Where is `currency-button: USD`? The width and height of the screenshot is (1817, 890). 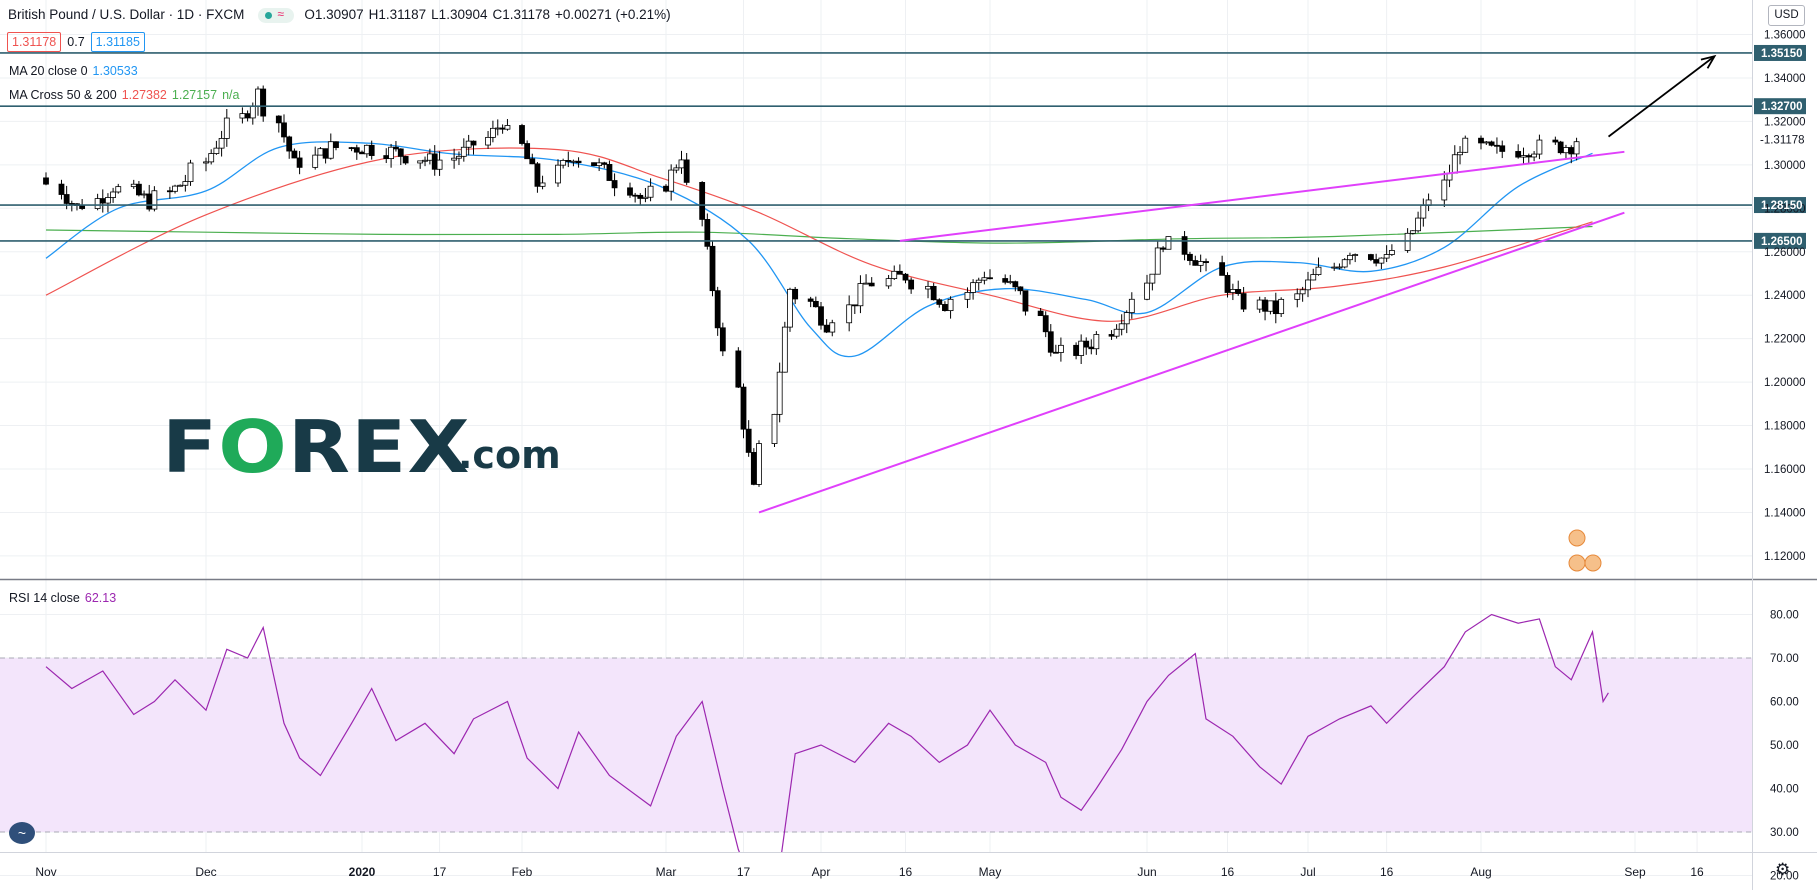
currency-button: USD is located at coordinates (1786, 15).